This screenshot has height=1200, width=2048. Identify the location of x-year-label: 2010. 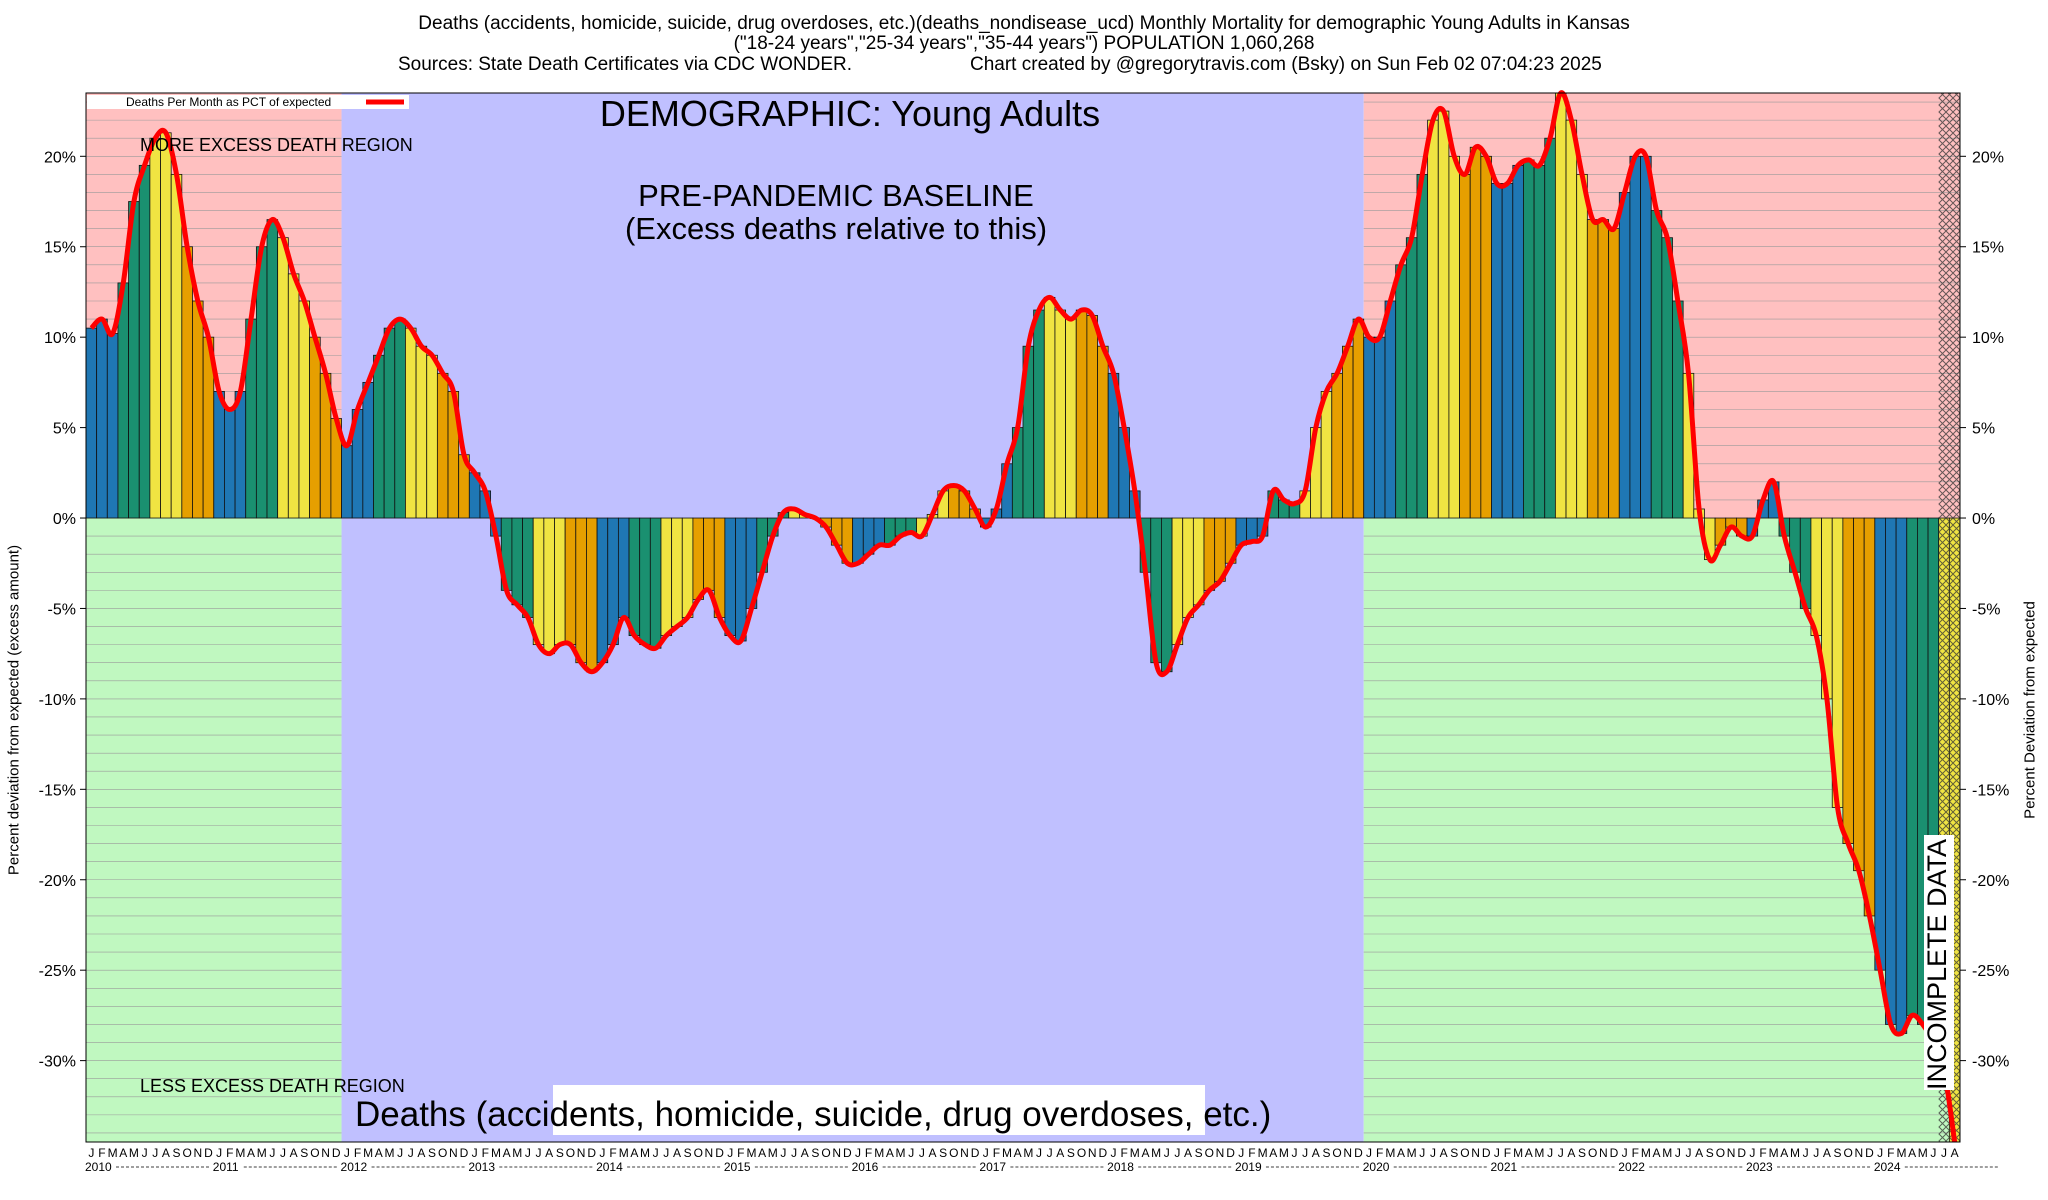
(98, 1167).